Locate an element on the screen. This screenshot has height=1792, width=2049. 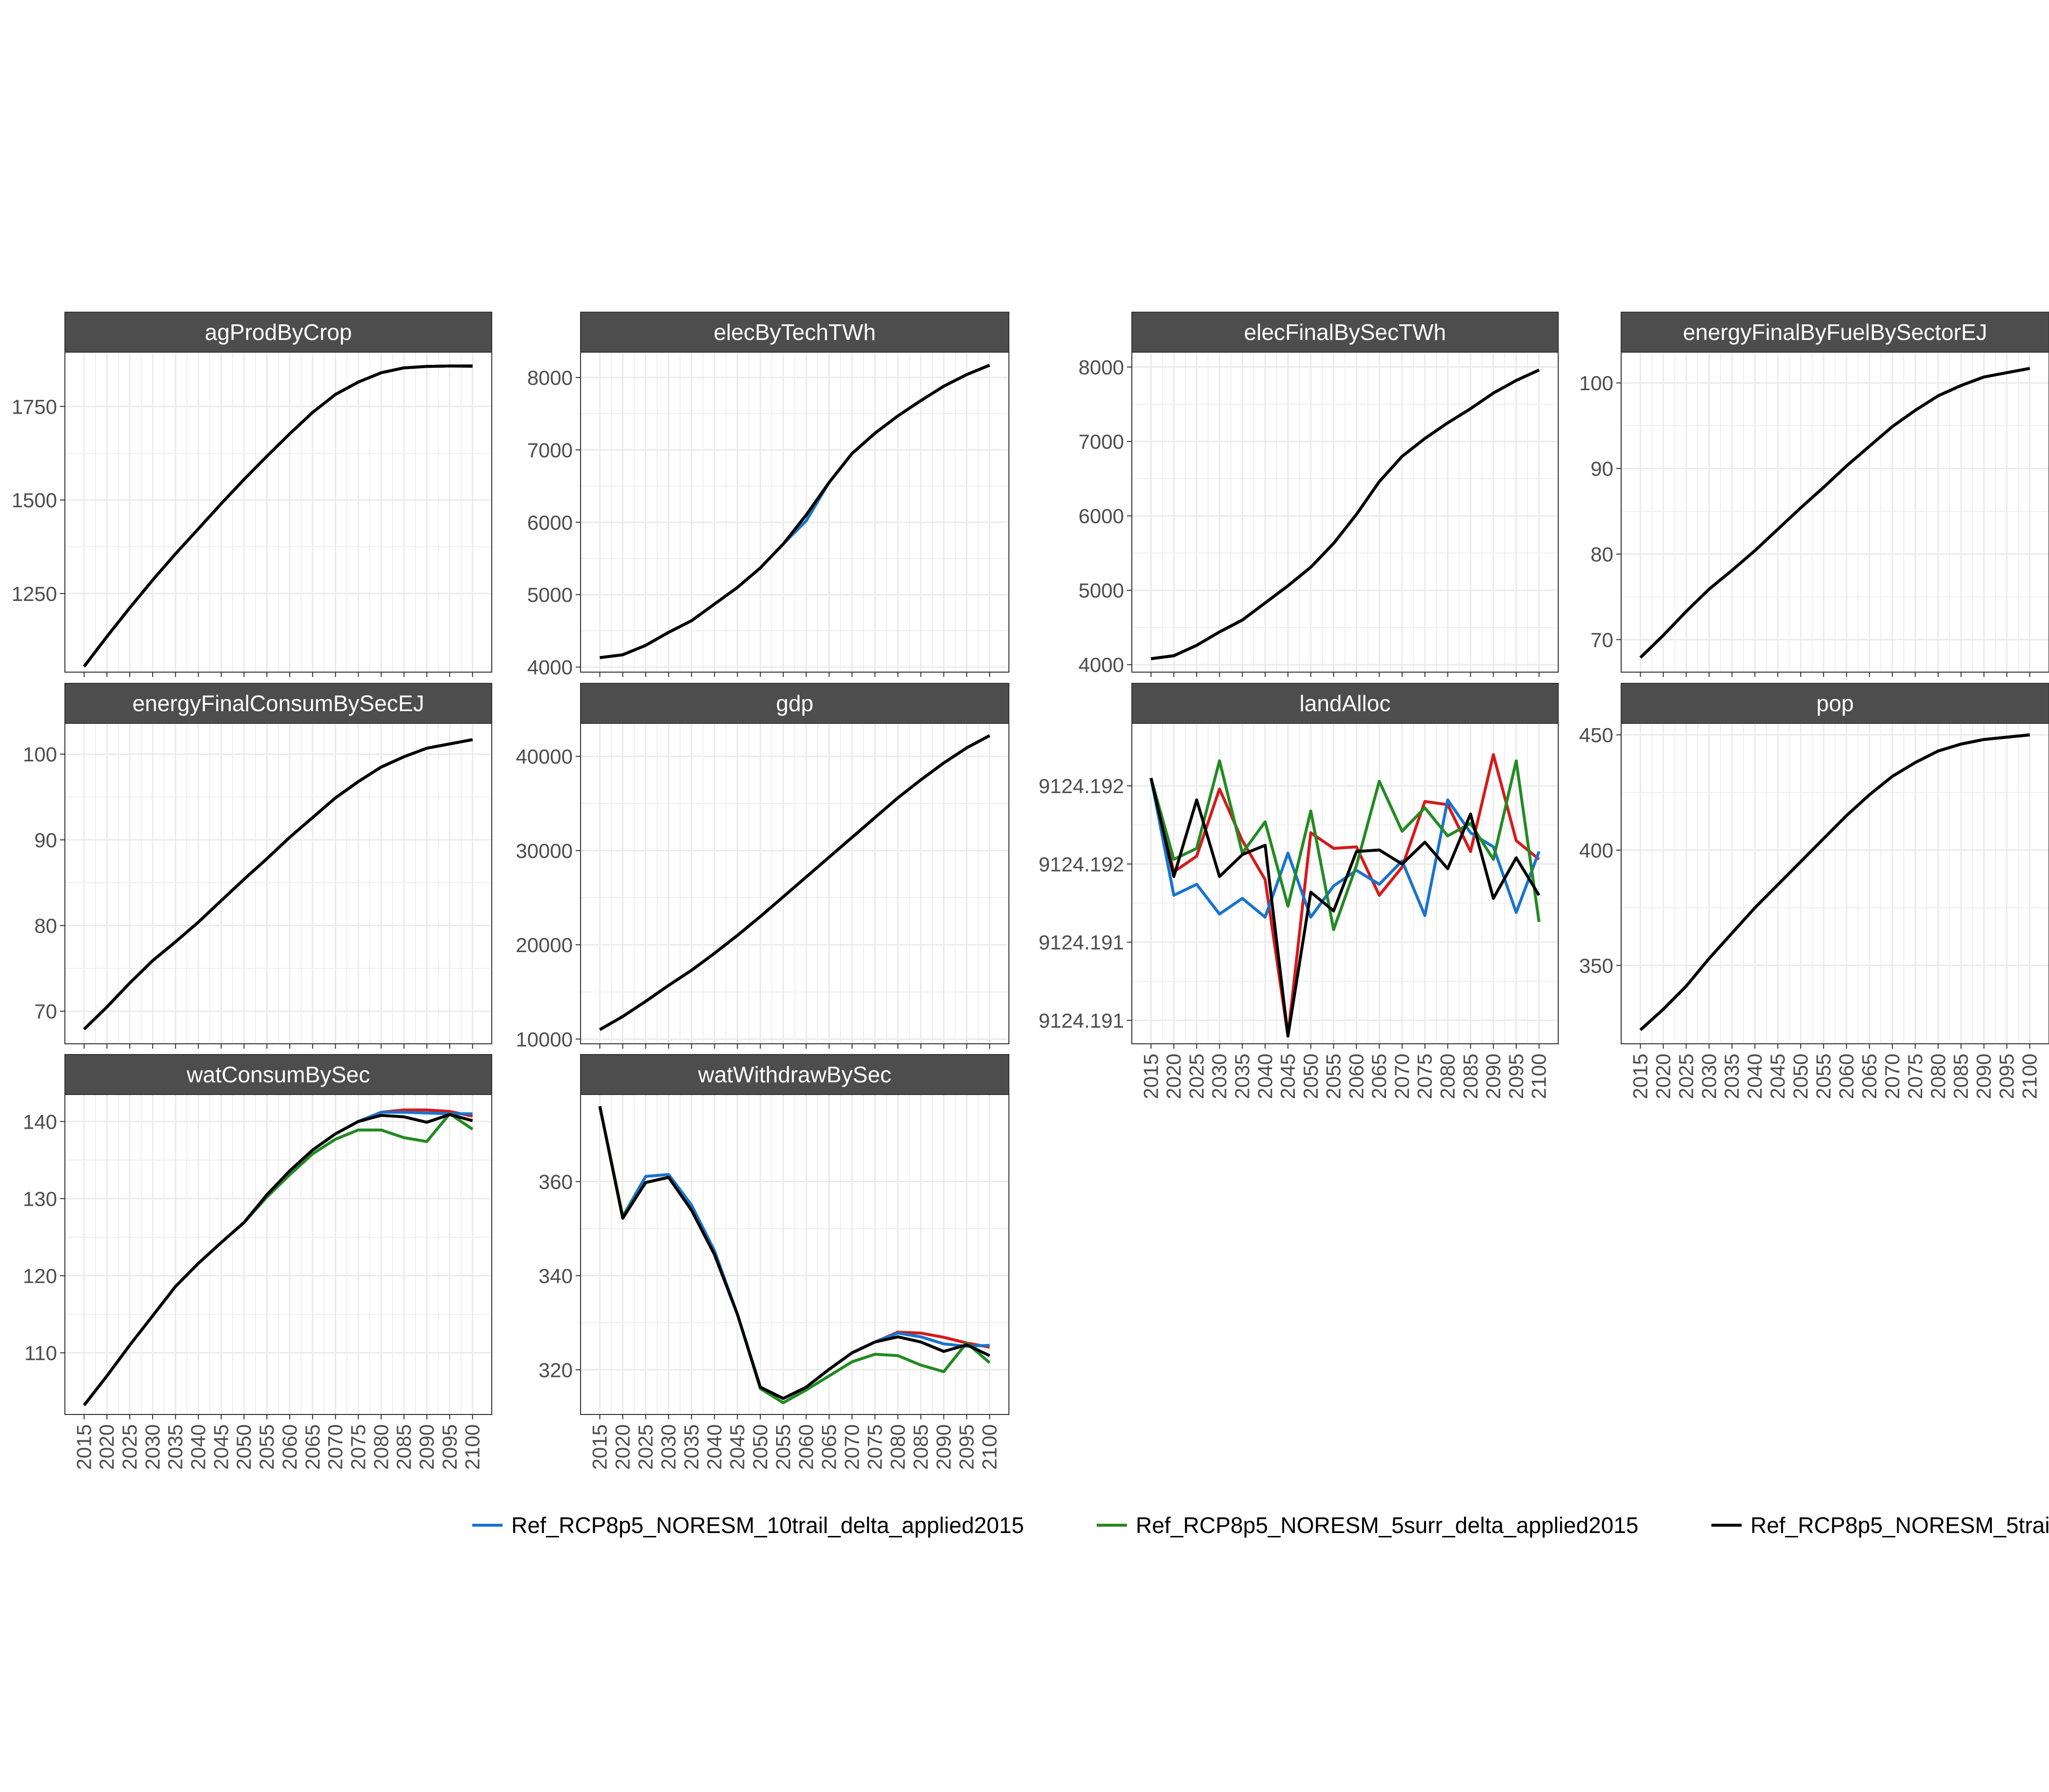
strip-energy-final-by-fuel-by-sector-ej is located at coordinates (1835, 332).